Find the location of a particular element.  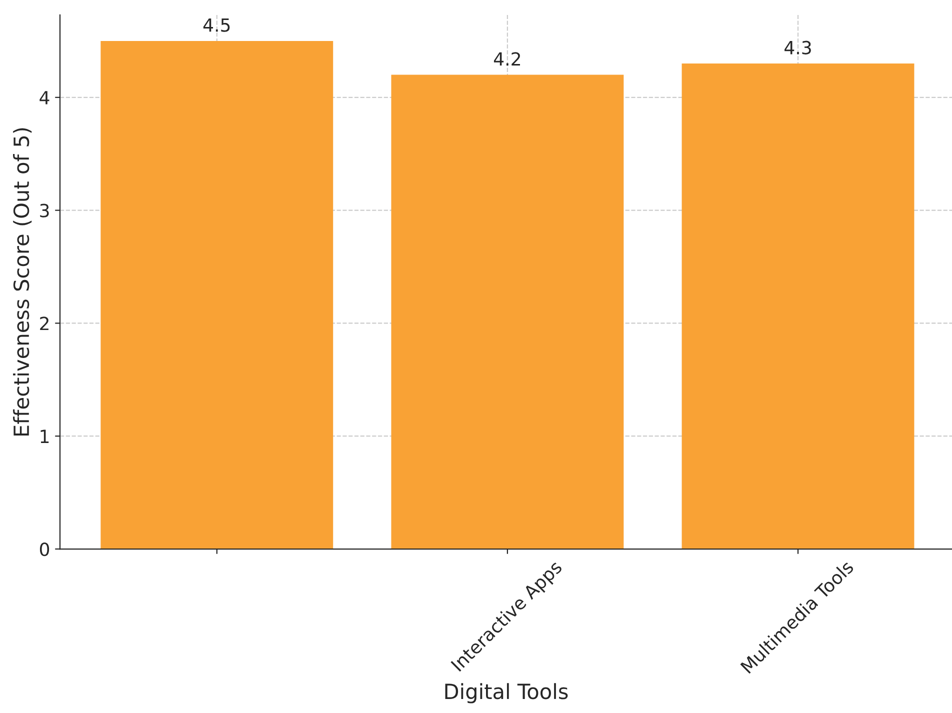

x-axis-title: Digital Tools is located at coordinates (506, 693).